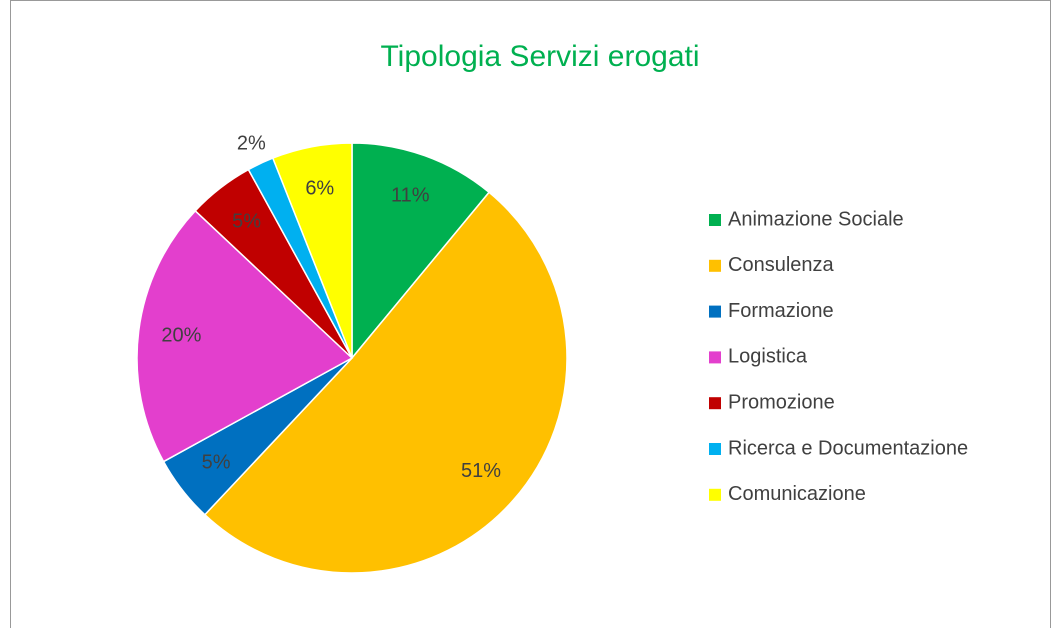 The height and width of the screenshot is (628, 1059). I want to click on legend-label: Logistica, so click(768, 357).